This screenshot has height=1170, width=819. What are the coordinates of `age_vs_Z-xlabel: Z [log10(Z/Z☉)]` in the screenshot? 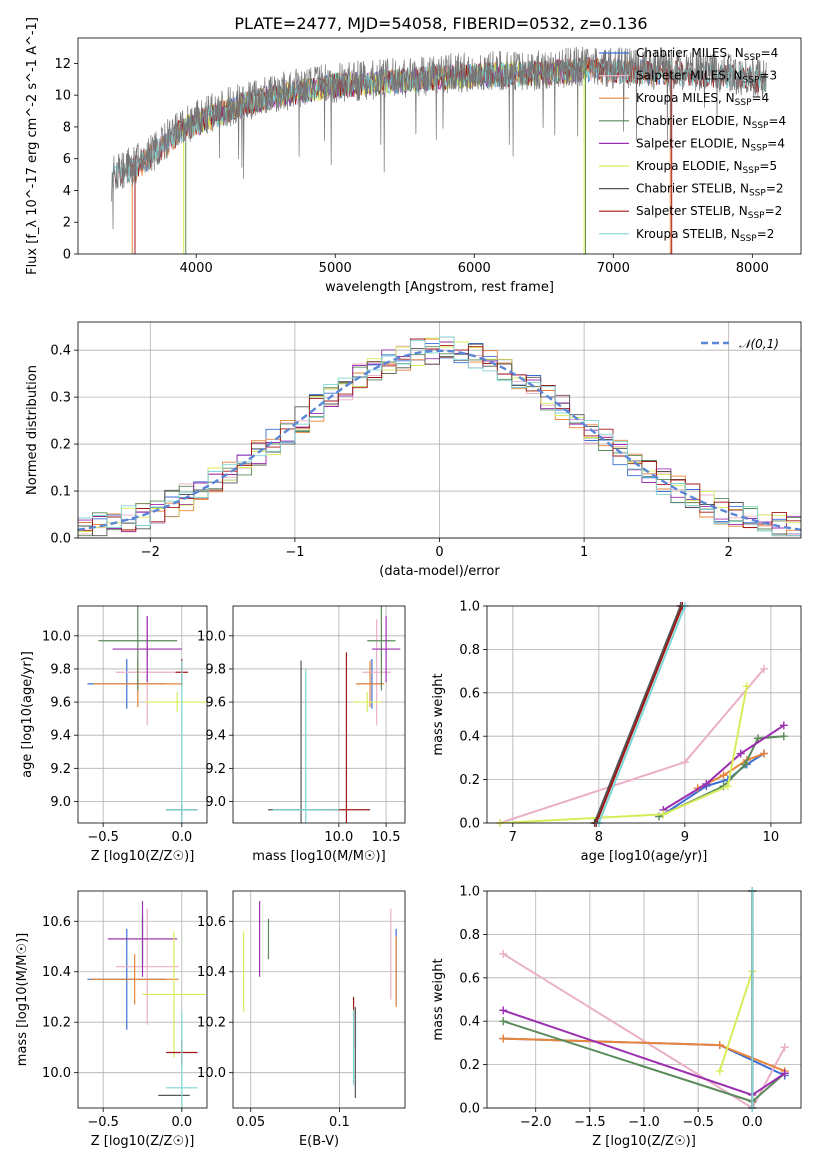 It's located at (143, 856).